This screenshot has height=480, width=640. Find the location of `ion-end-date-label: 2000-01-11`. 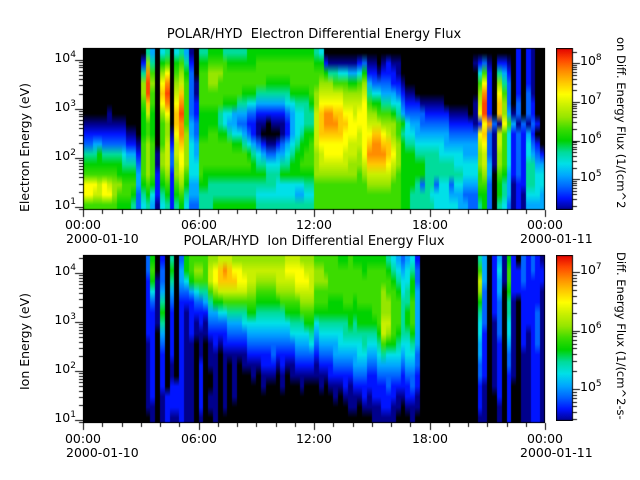

ion-end-date-label: 2000-01-11 is located at coordinates (556, 452).